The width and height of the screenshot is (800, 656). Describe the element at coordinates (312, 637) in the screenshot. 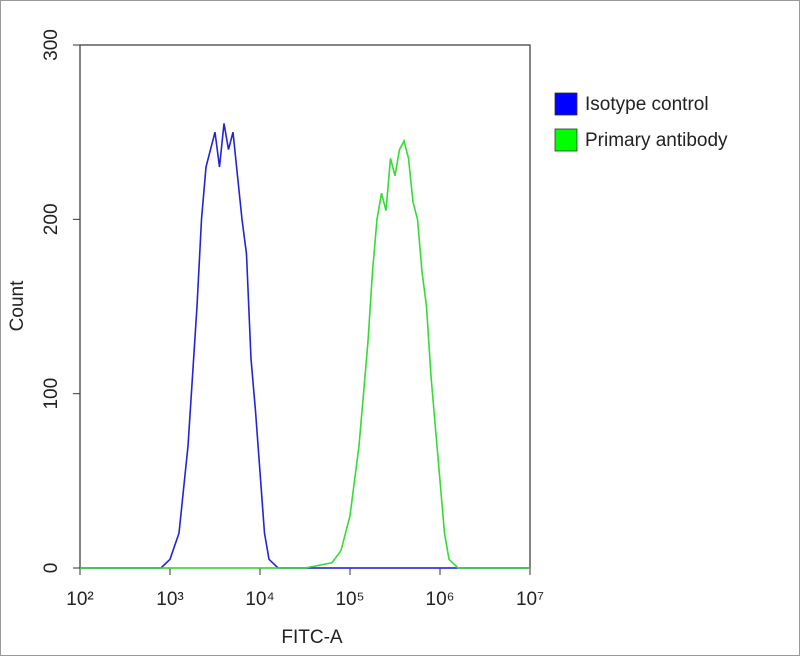

I see `x-axis-label: FITC-A` at that location.